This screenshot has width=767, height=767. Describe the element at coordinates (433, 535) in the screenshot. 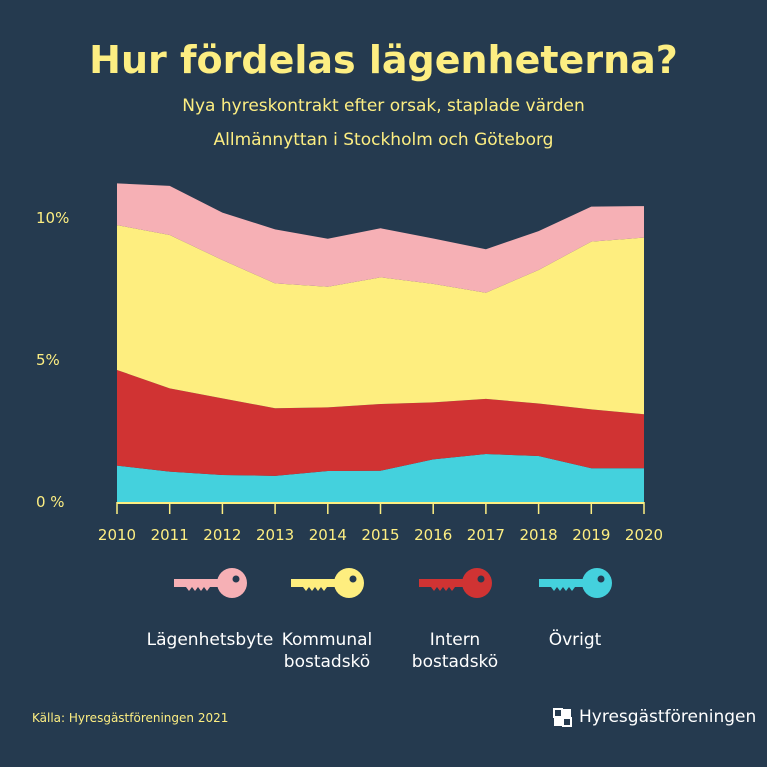

I see `x-tick-label: 2016` at that location.